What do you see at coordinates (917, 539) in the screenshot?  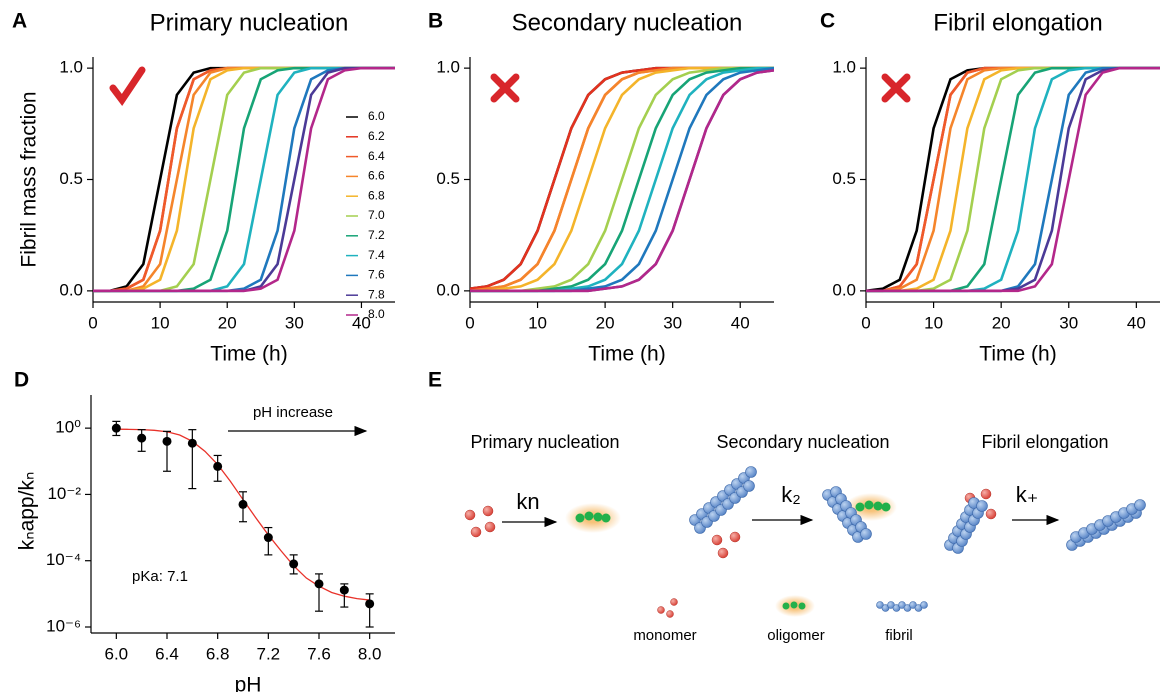 I see `fibrils` at bounding box center [917, 539].